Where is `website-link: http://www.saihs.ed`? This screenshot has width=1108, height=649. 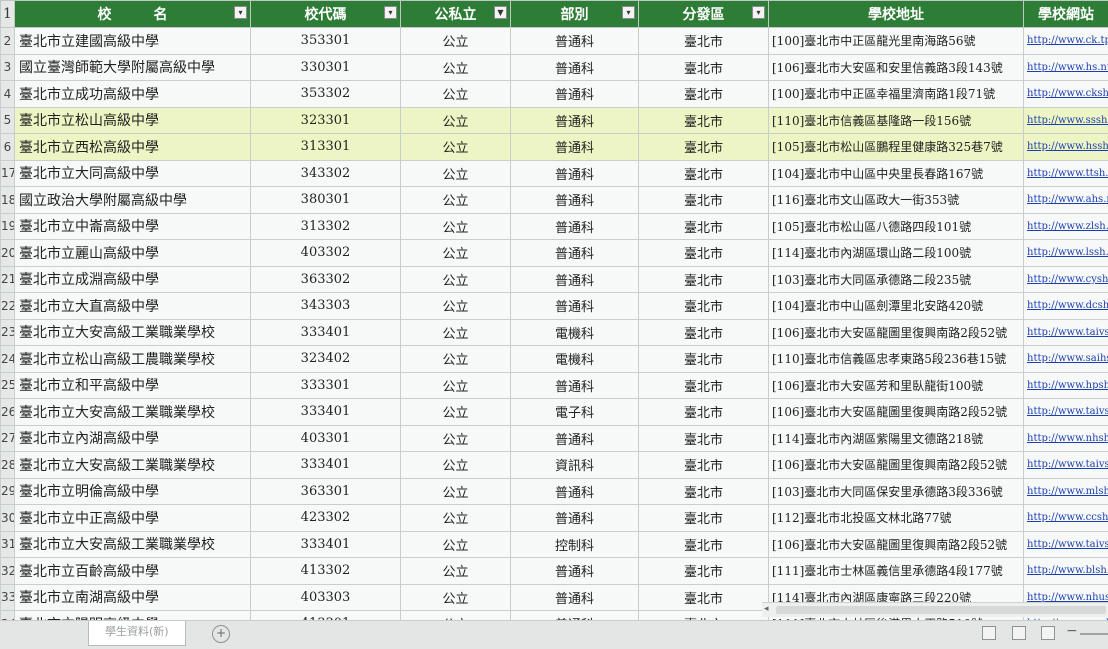 website-link: http://www.saihs.ed is located at coordinates (1066, 359).